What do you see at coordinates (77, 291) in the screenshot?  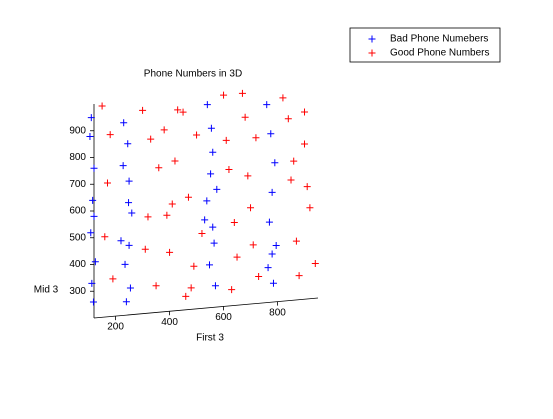 I see `y-tick-label: 300` at bounding box center [77, 291].